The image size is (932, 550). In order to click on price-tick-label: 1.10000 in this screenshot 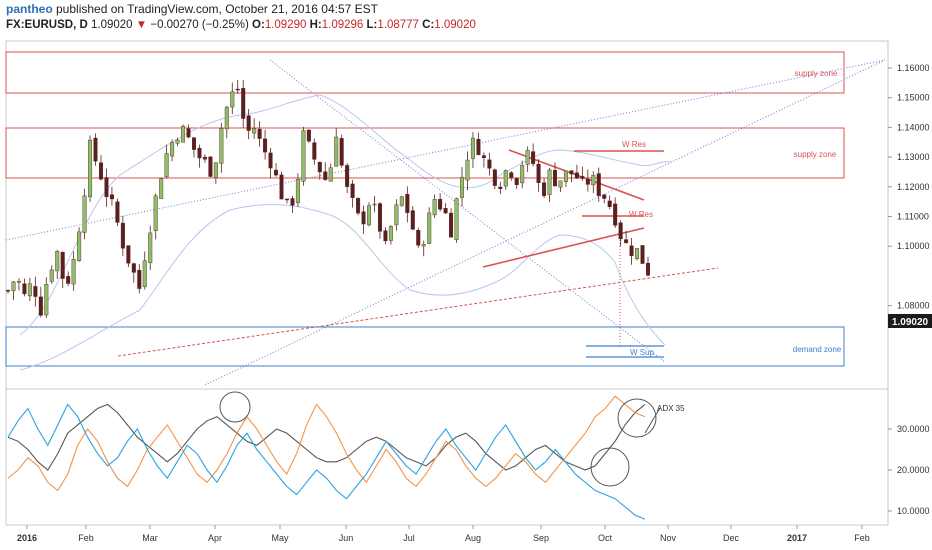, I will do `click(913, 246)`.